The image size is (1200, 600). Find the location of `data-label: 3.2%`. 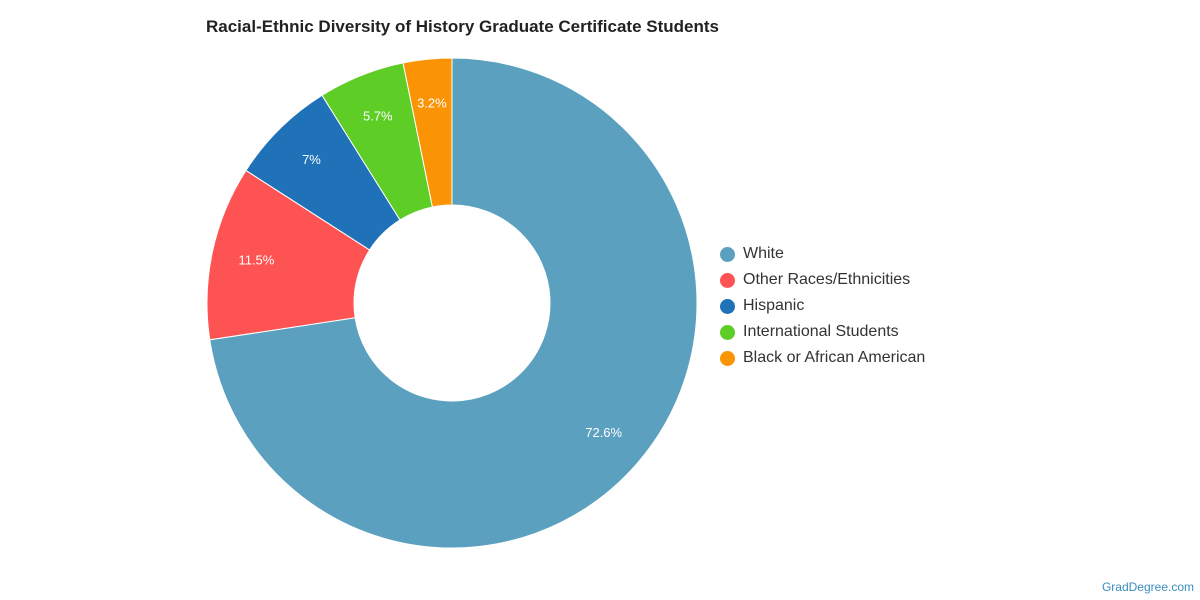

data-label: 3.2% is located at coordinates (432, 102).